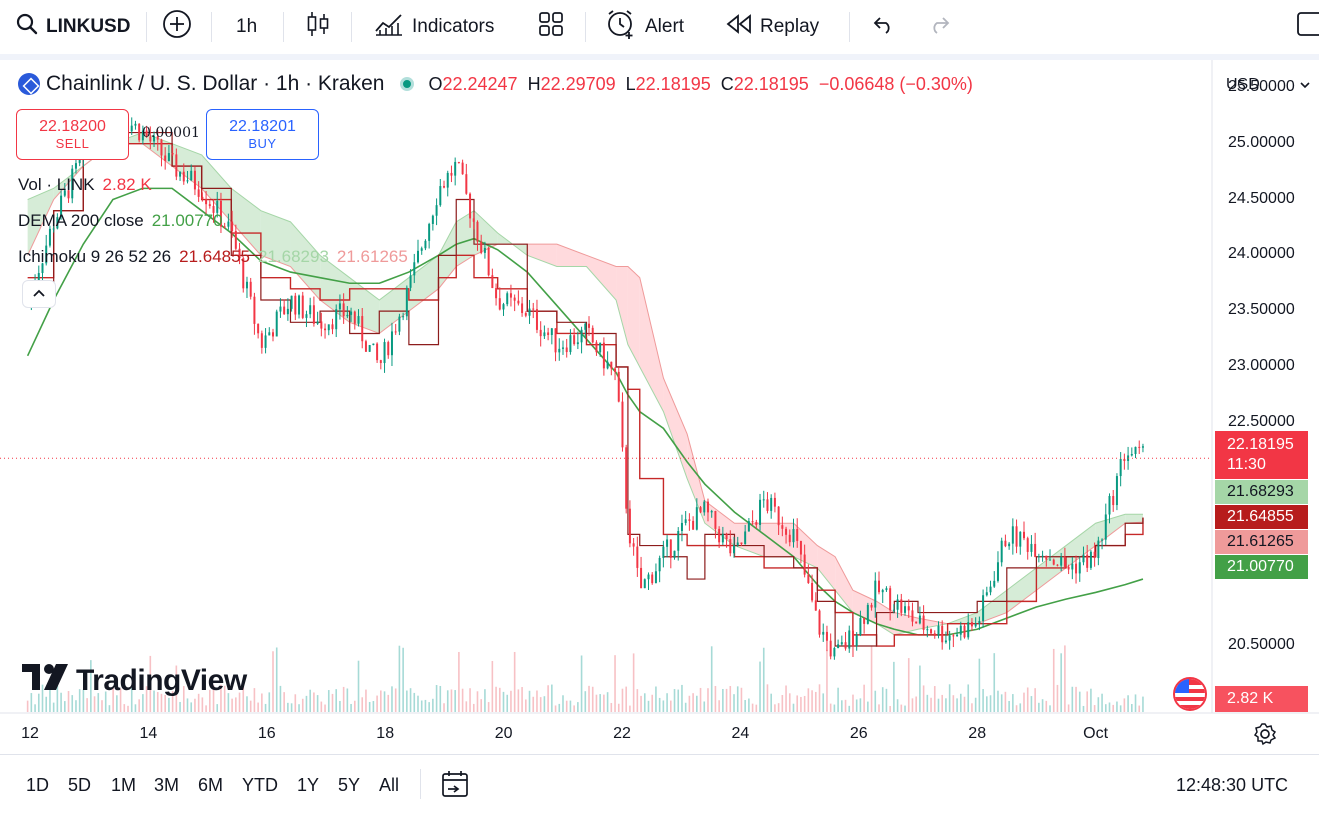 Image resolution: width=1319 pixels, height=813 pixels. Describe the element at coordinates (80, 785) in the screenshot. I see `range-button: 5D` at that location.